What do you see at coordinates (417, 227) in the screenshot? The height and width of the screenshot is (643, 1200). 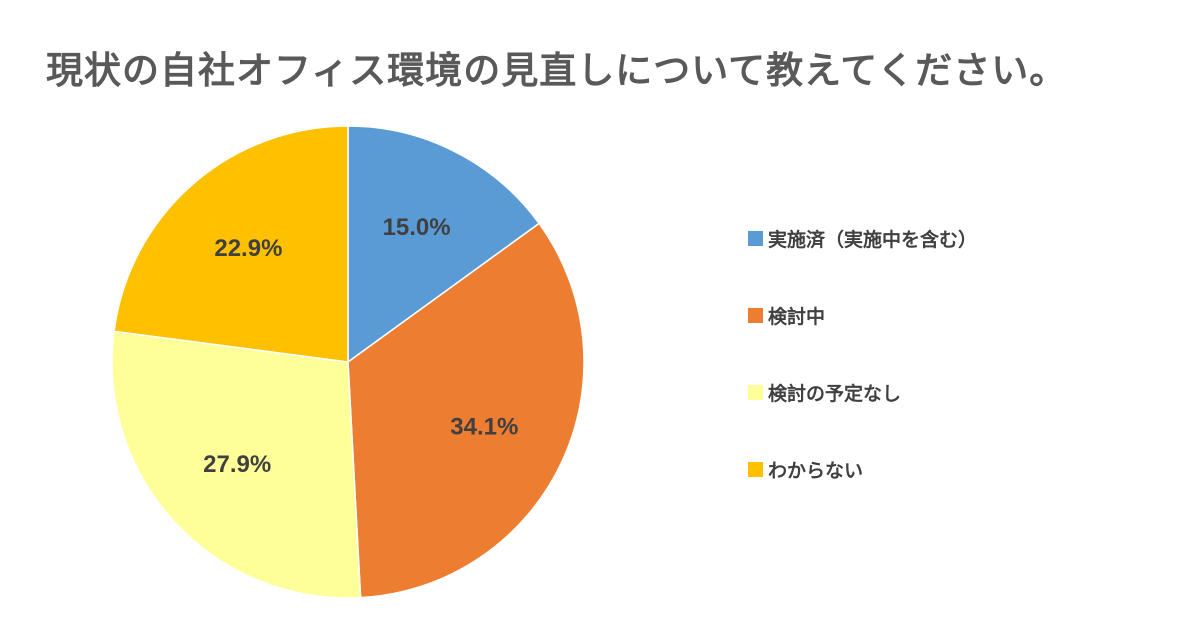 I see `data-label-implemented: 15.0%` at bounding box center [417, 227].